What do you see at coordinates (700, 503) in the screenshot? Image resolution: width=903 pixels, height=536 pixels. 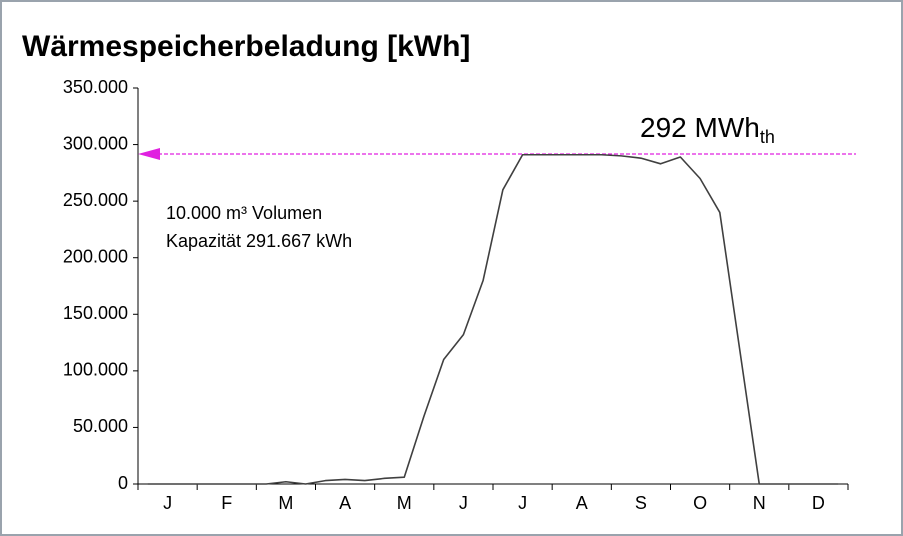 I see `x-tick-label: O` at bounding box center [700, 503].